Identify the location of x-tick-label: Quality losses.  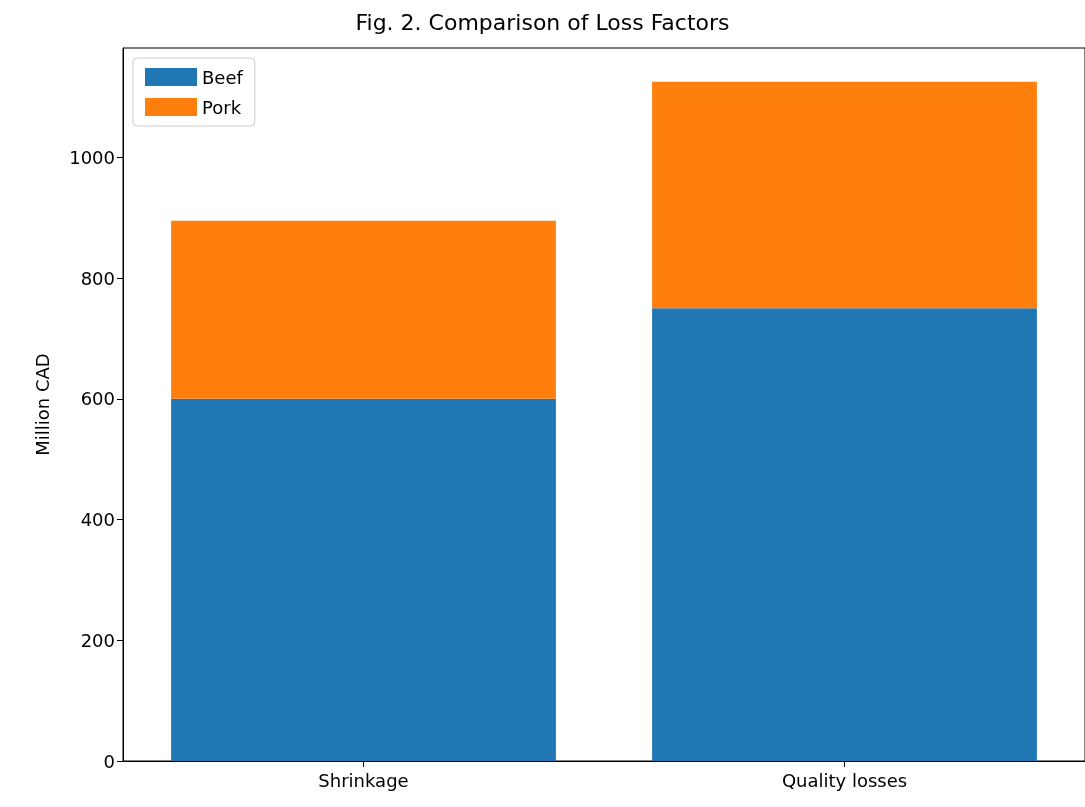
(844, 780).